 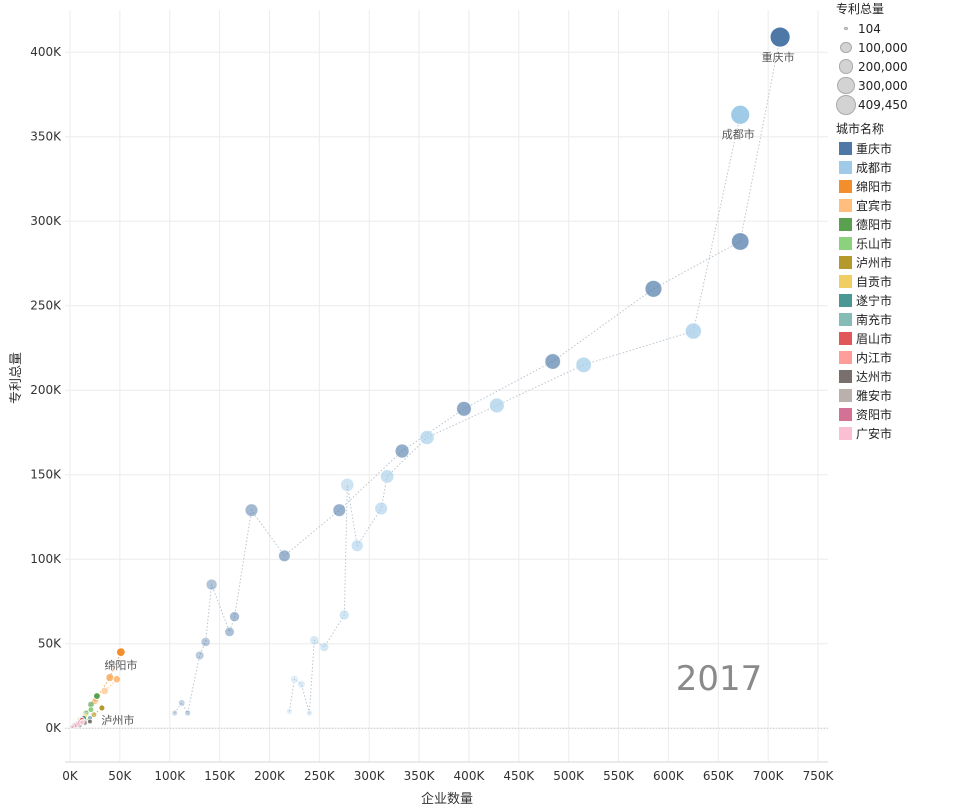 What do you see at coordinates (220, 776) in the screenshot?
I see `x-tick-label: 150K` at bounding box center [220, 776].